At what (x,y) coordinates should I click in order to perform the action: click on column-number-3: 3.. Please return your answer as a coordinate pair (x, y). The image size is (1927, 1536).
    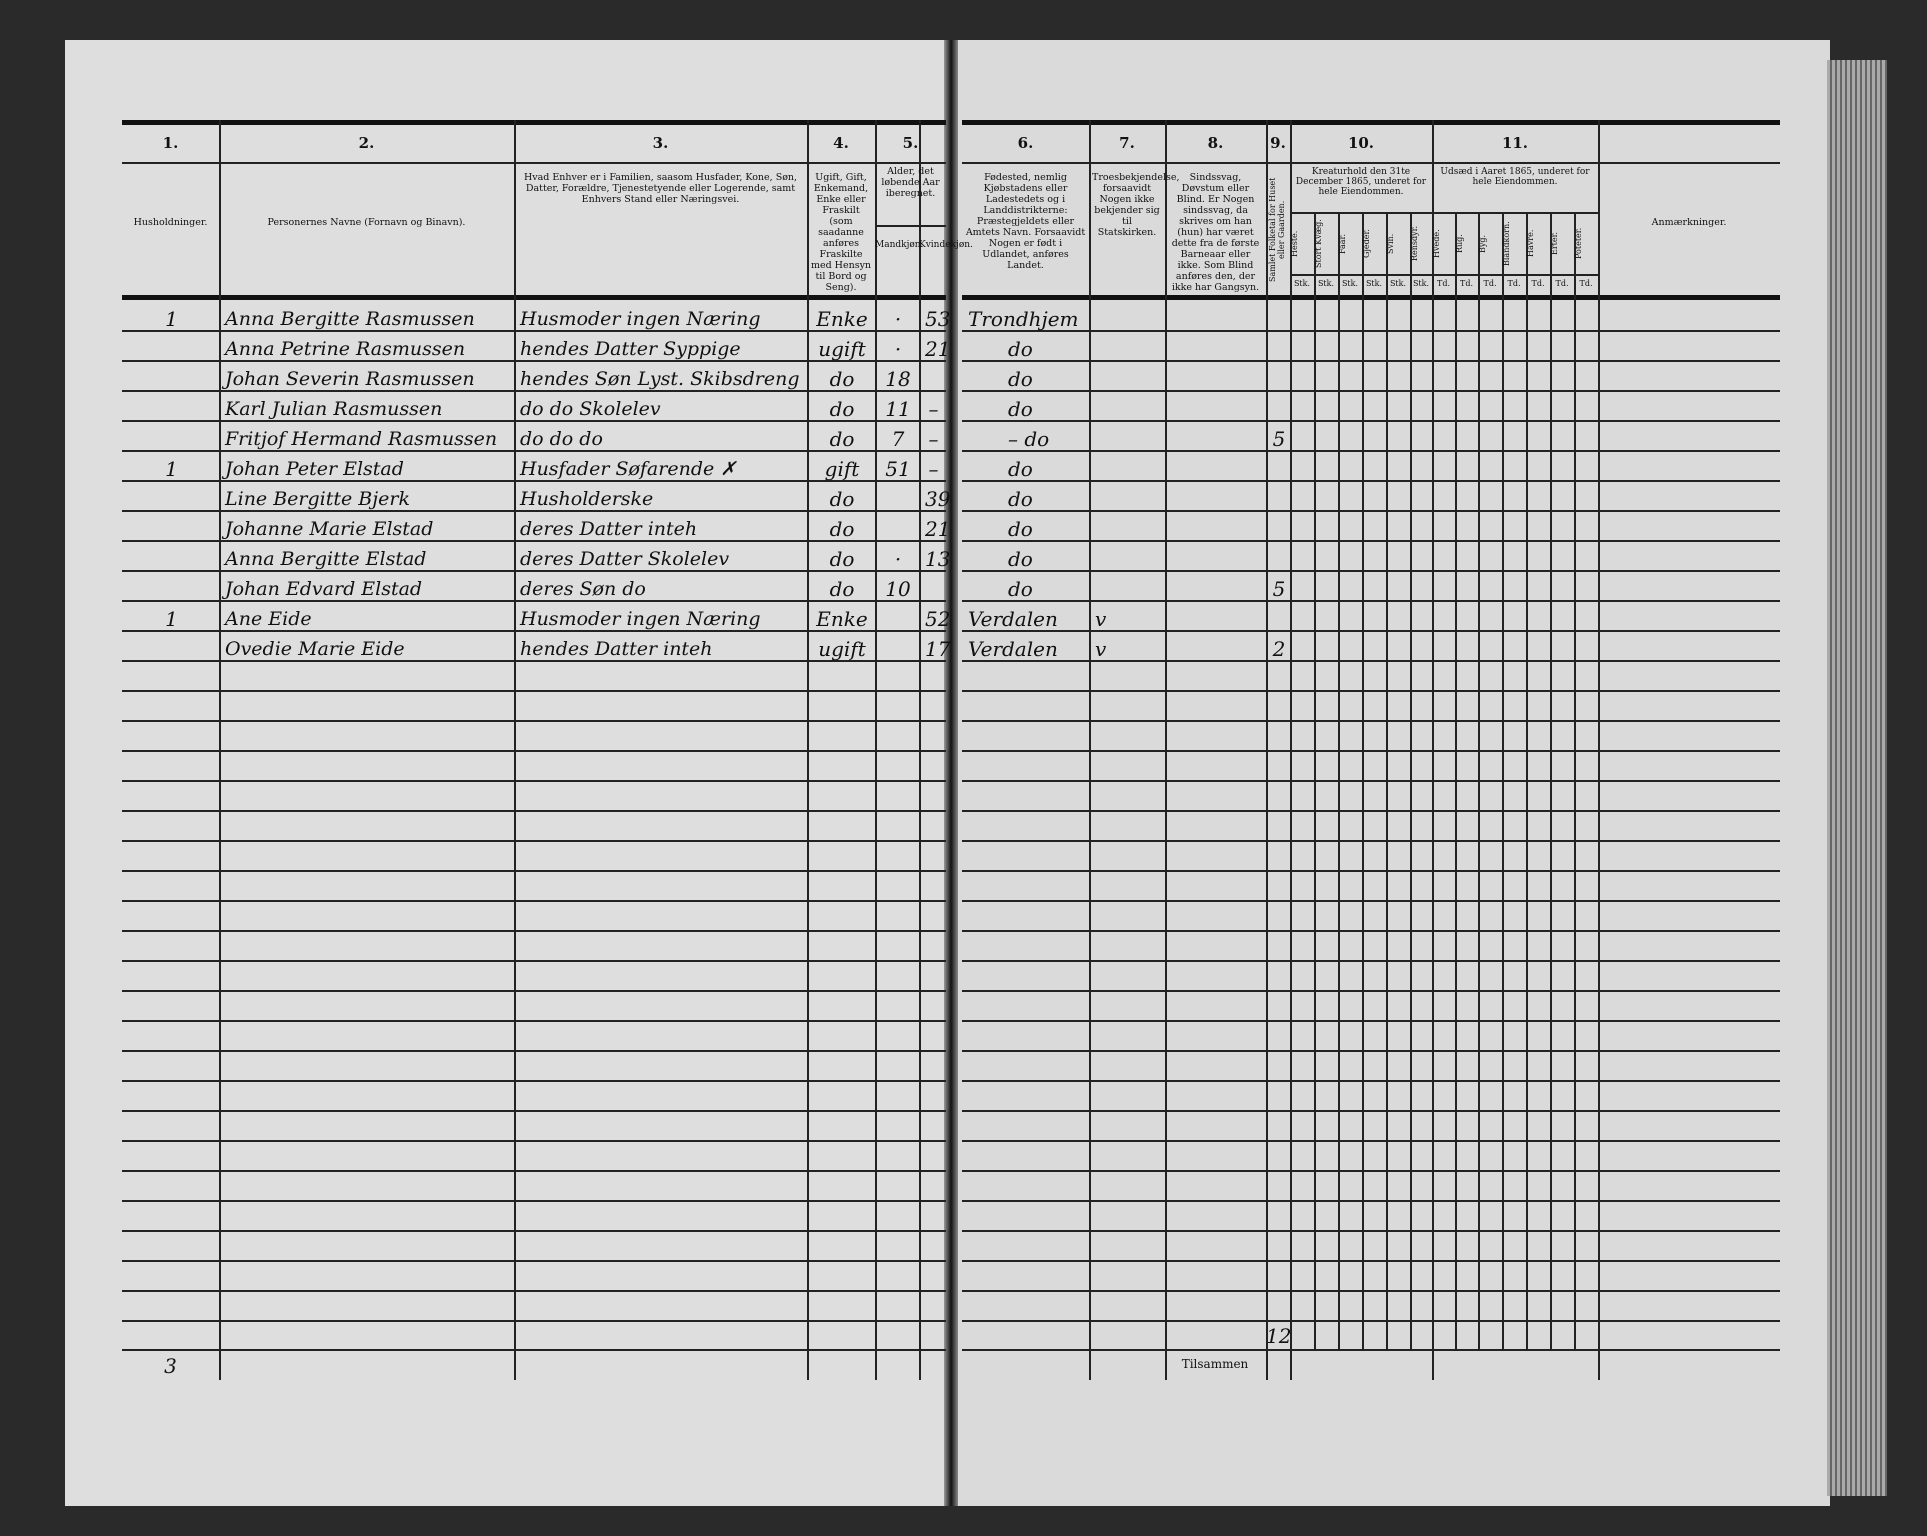
    Looking at the image, I should click on (660, 143).